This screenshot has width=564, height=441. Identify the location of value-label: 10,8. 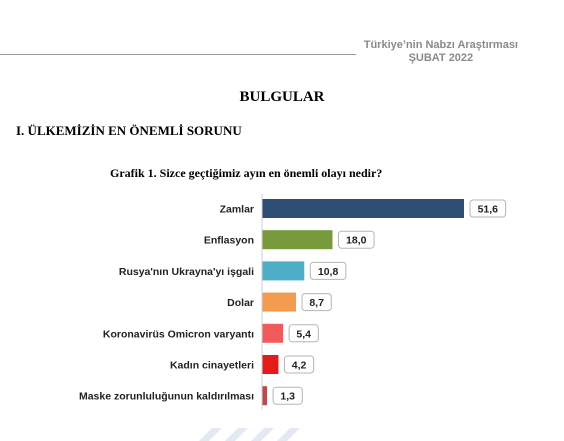
(328, 272).